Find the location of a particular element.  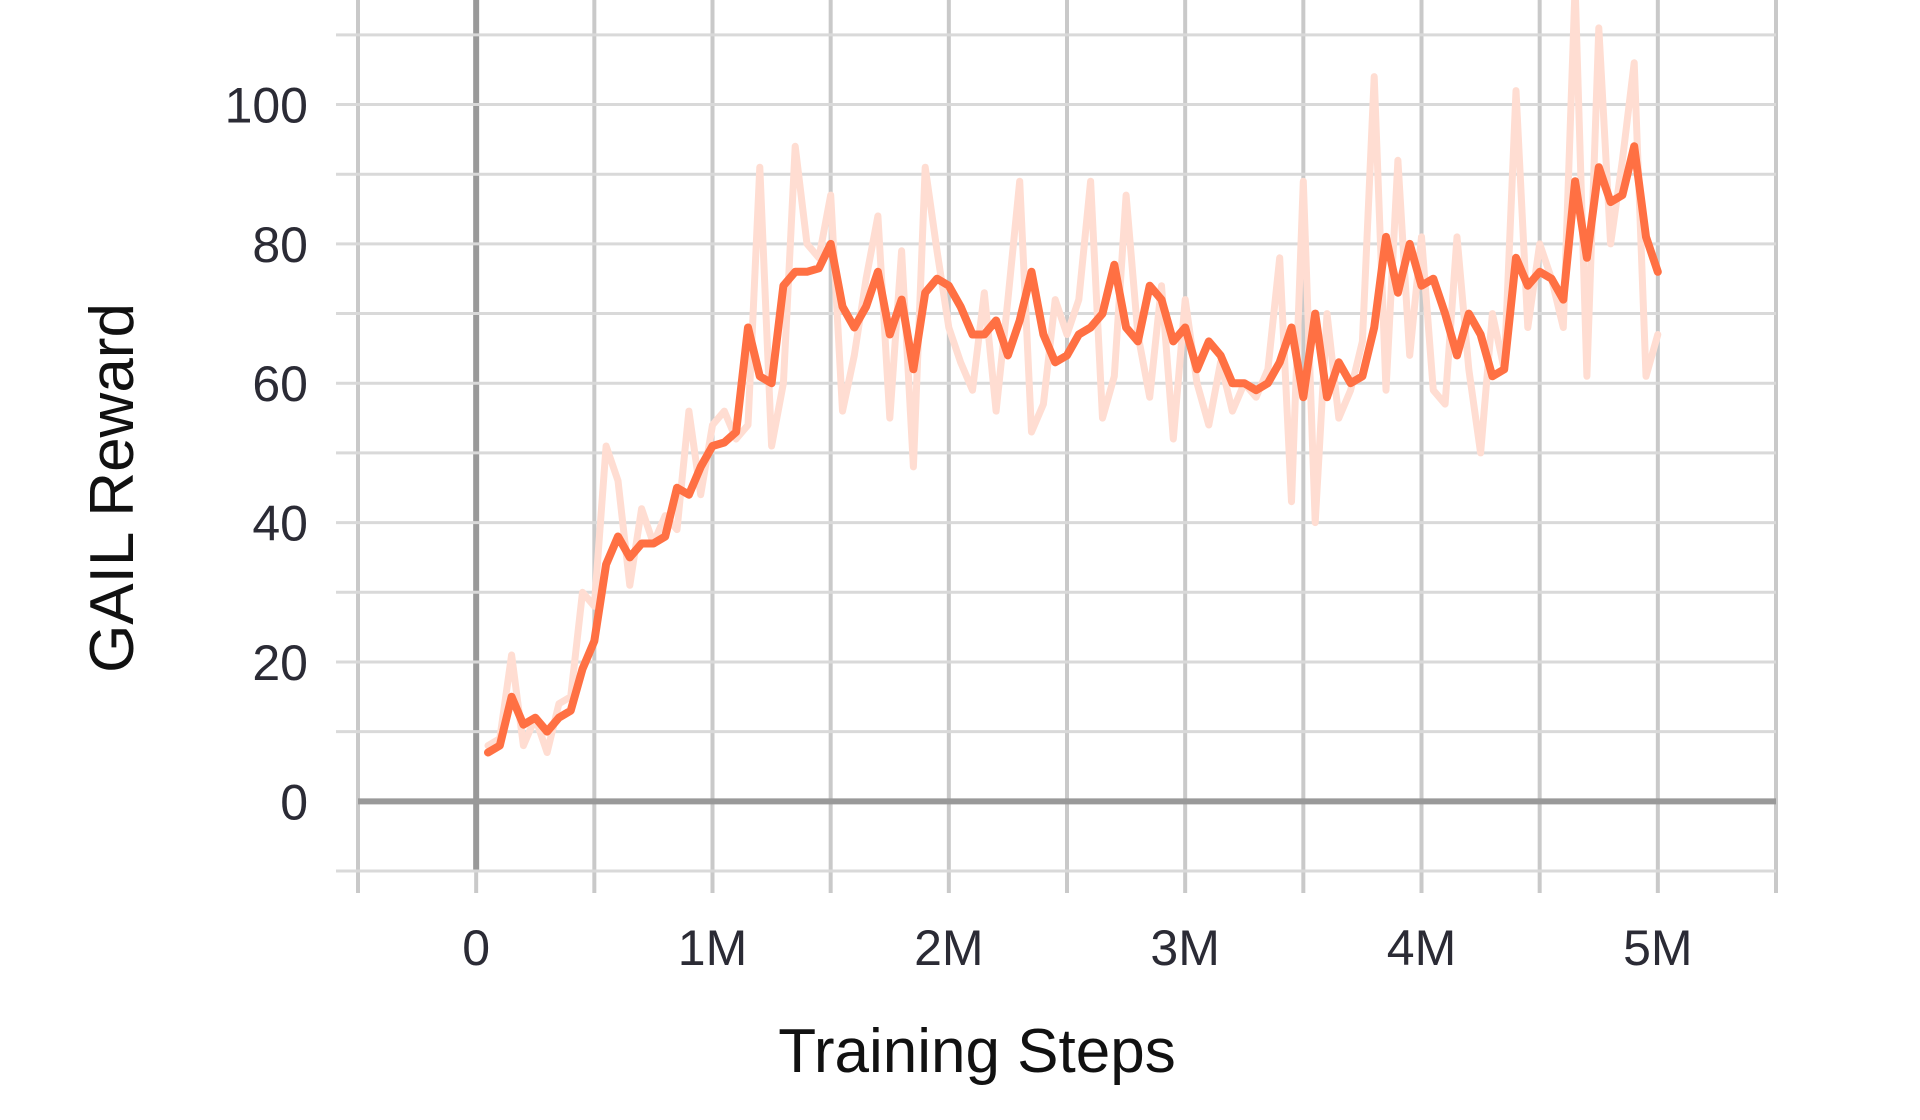

x-tick-labels: 0 1M 2M 3M 4M 5M is located at coordinates (1077, 948).